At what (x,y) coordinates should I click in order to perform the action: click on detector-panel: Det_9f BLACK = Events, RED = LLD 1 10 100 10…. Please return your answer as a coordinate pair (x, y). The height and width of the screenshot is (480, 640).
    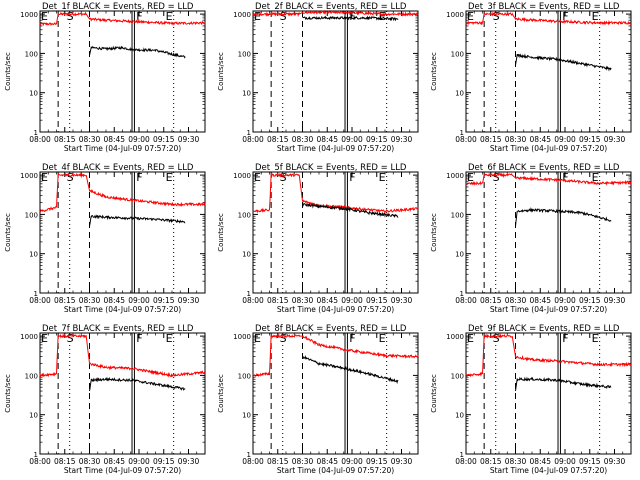
    Looking at the image, I should click on (531, 399).